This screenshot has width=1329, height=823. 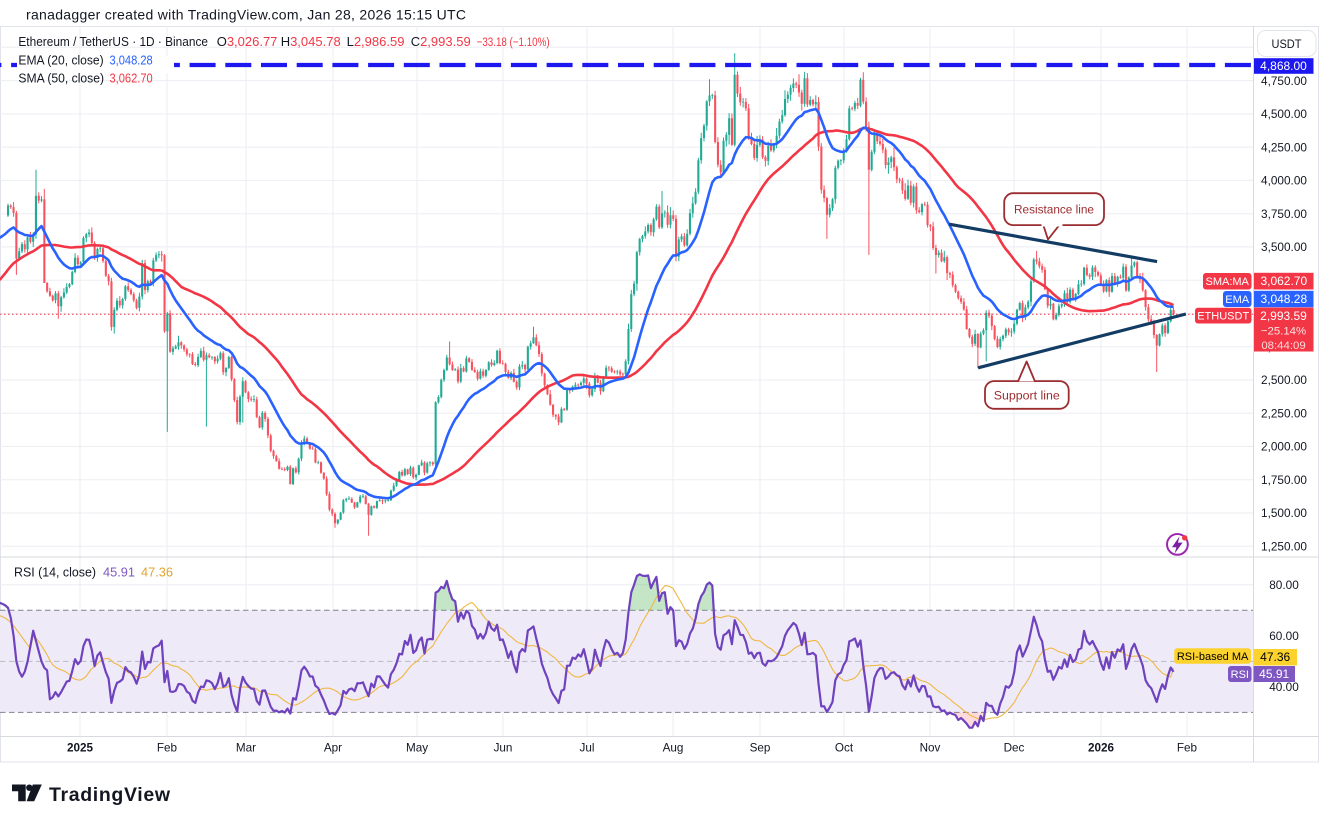 I want to click on svg-text: Dec, so click(x=1014, y=748).